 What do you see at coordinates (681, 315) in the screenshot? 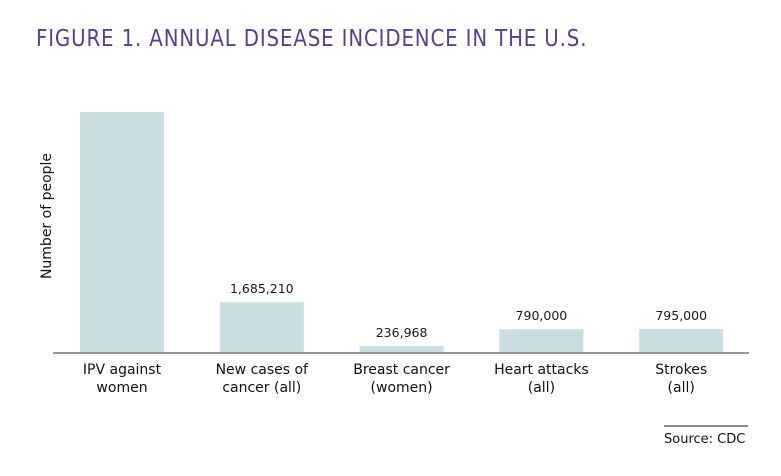
I see `value-label-4: 795,000` at bounding box center [681, 315].